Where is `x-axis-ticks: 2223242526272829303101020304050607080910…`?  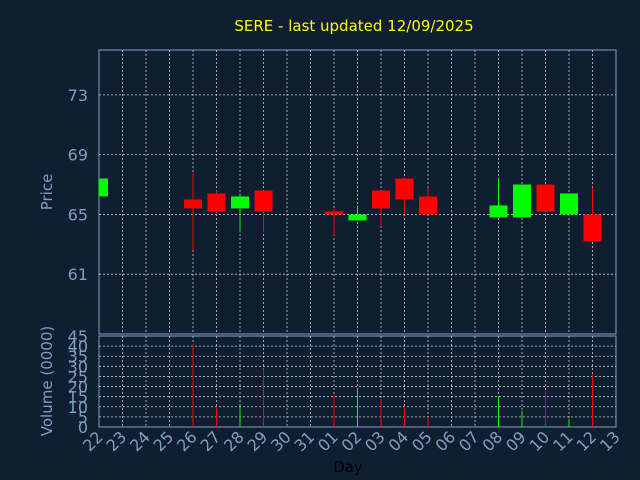
x-axis-ticks: 2223242526272829303101020304050607080910… is located at coordinates (351, 441).